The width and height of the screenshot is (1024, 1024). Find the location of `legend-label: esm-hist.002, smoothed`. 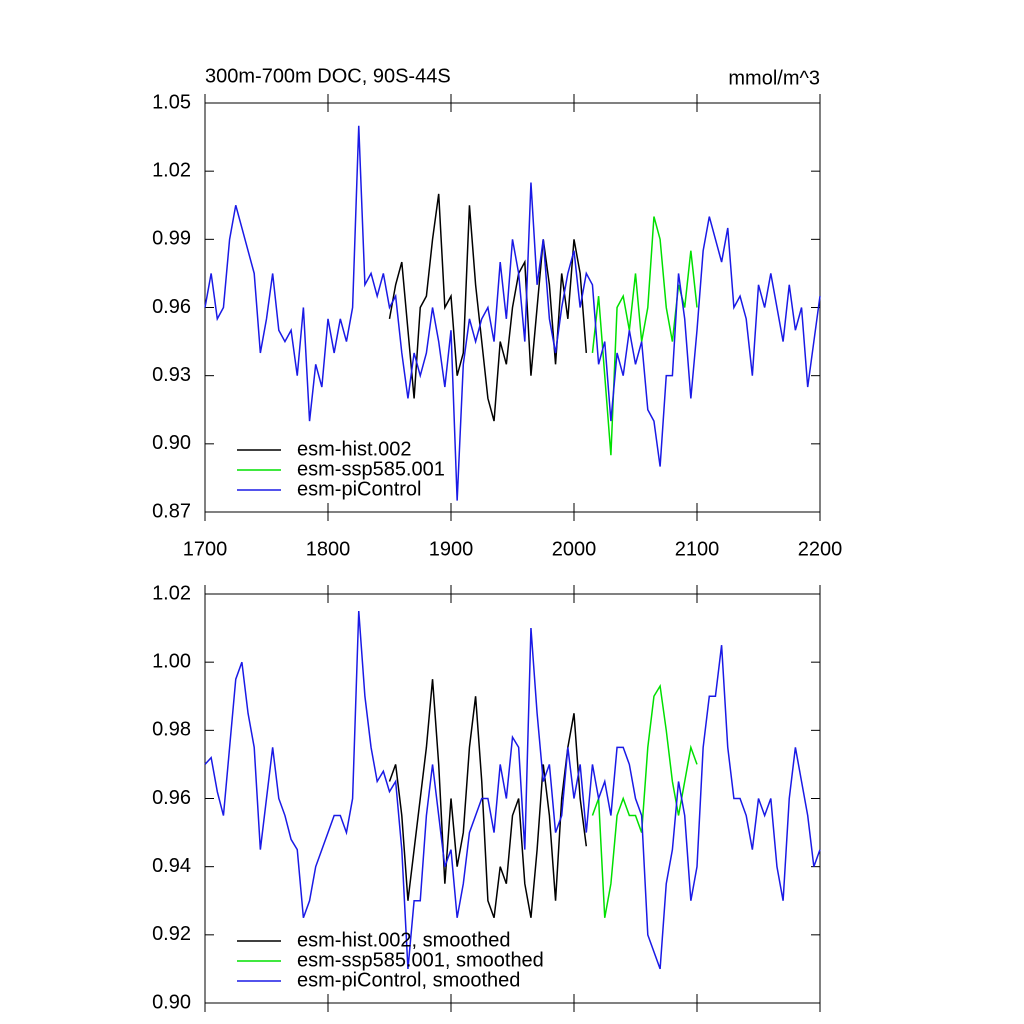

legend-label: esm-hist.002, smoothed is located at coordinates (403, 940).